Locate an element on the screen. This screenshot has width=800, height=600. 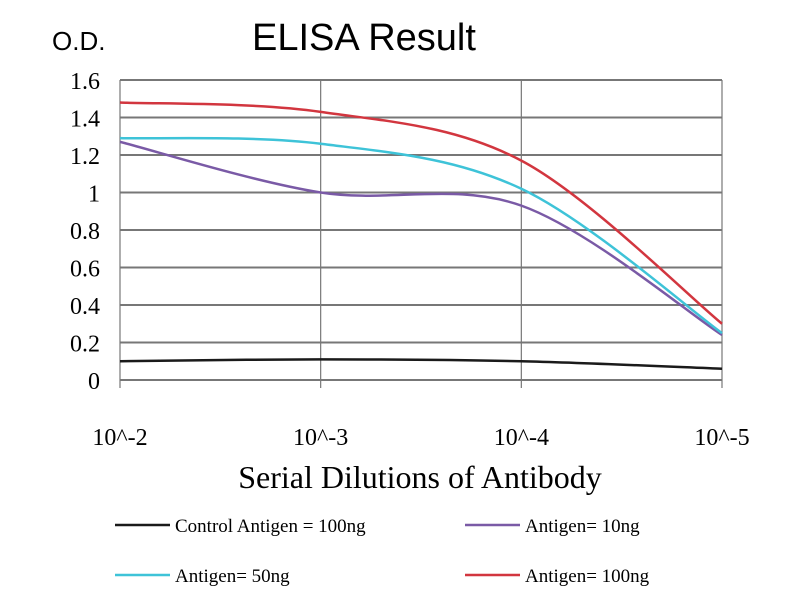
x-tick-label: 10^-5 is located at coordinates (721, 438).